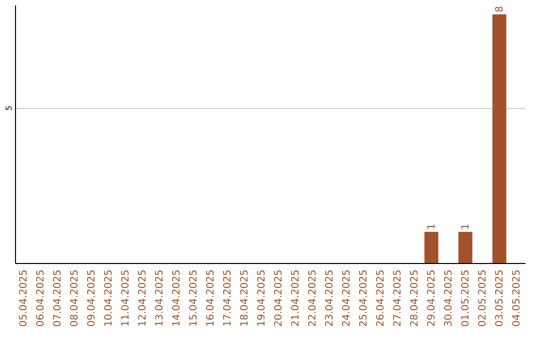  I want to click on x-tick-label: 14.04.2025, so click(177, 298).